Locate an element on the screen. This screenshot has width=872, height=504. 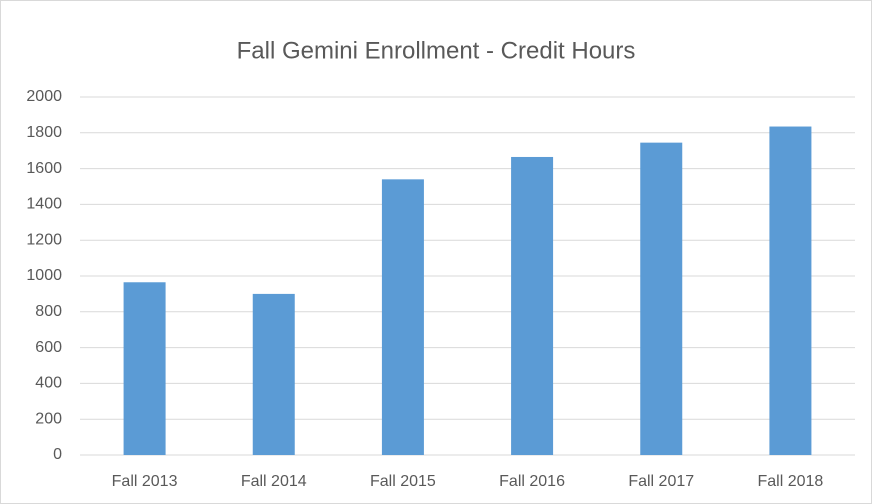
x-tick-label: Fall 2013 is located at coordinates (145, 481).